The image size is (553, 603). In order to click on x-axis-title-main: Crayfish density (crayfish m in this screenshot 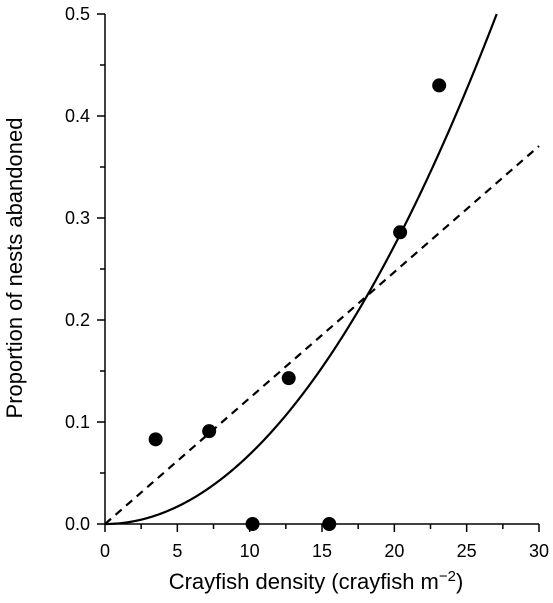, I will do `click(304, 581)`.